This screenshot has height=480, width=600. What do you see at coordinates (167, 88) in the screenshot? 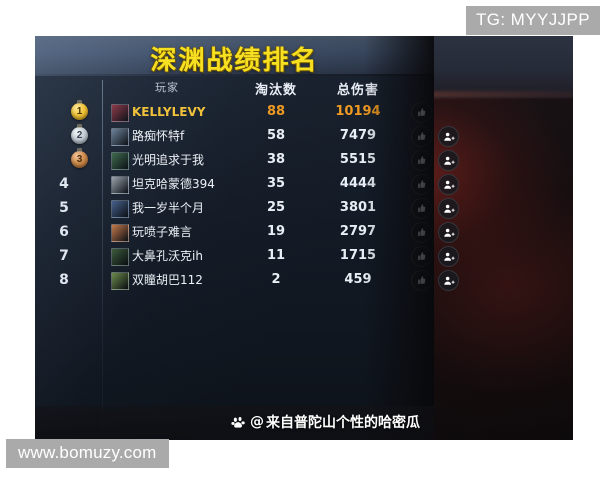
I see `column-header-player: 玩家` at bounding box center [167, 88].